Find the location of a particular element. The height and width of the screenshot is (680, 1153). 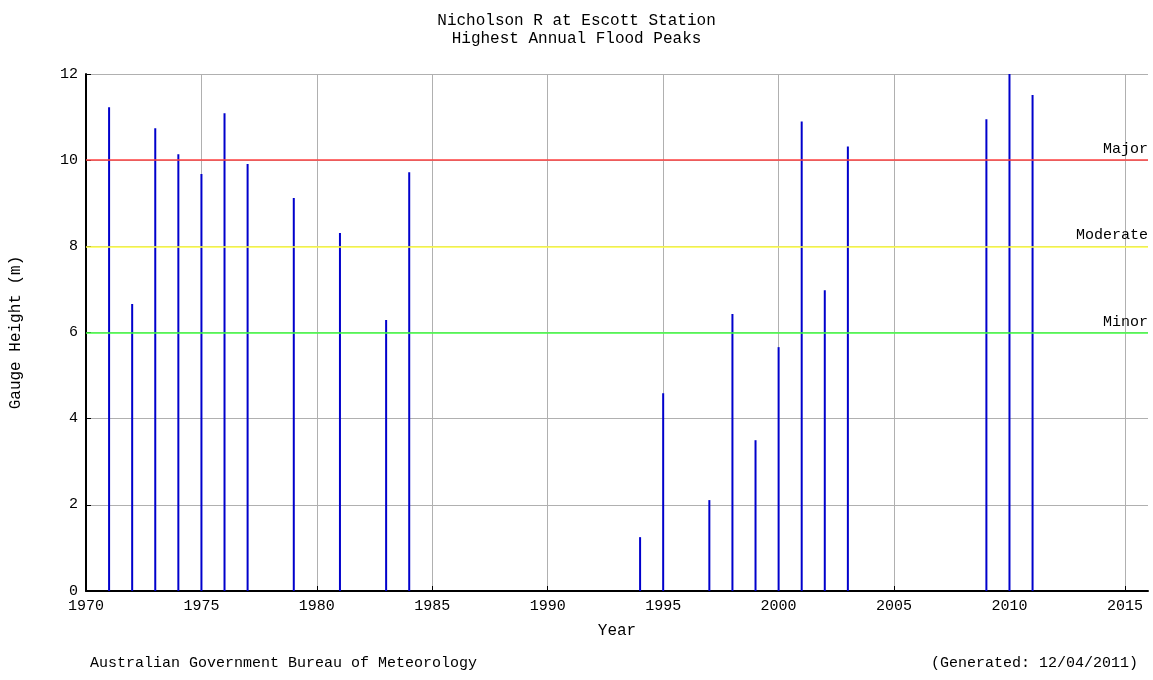

x-tick-label: 2010 is located at coordinates (1009, 606).